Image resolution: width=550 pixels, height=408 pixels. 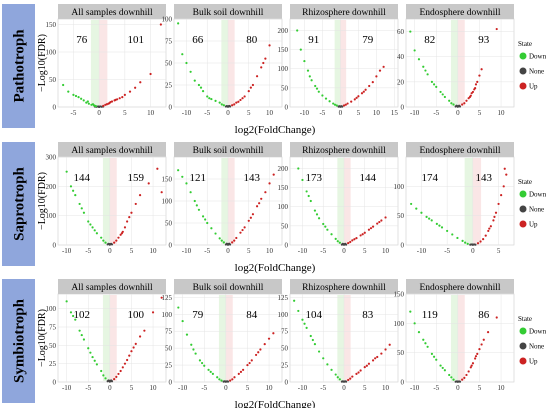 I want to click on down-count: 104, so click(x=314, y=315).